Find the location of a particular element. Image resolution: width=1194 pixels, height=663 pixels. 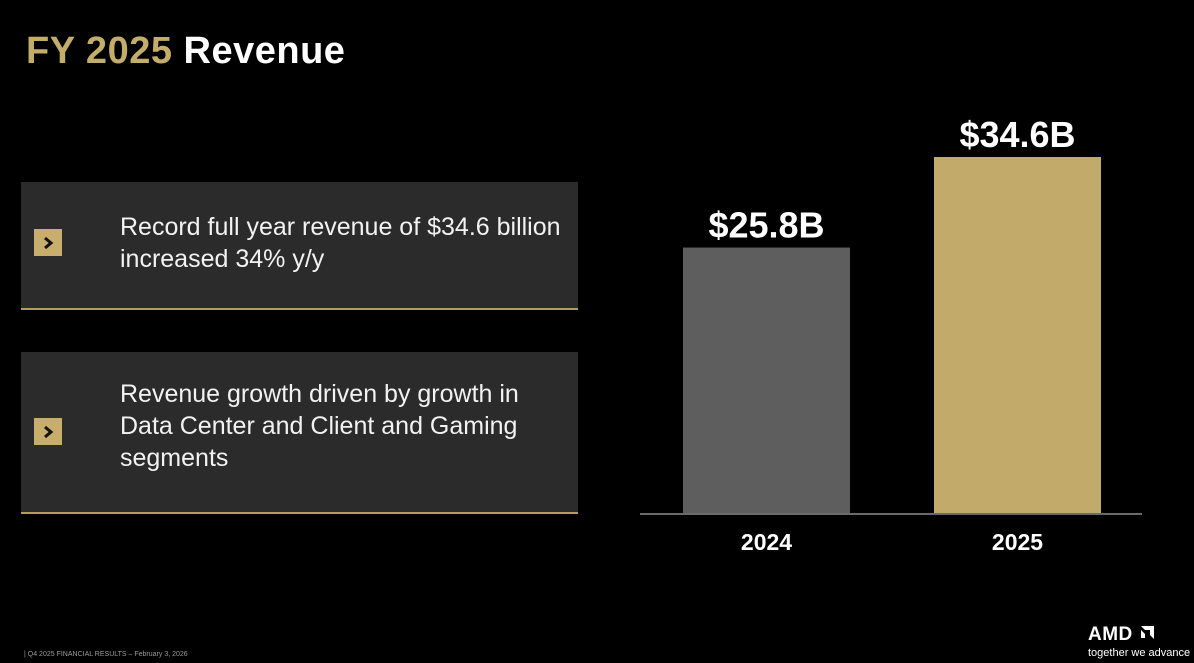

bar-2025 is located at coordinates (1017, 335).